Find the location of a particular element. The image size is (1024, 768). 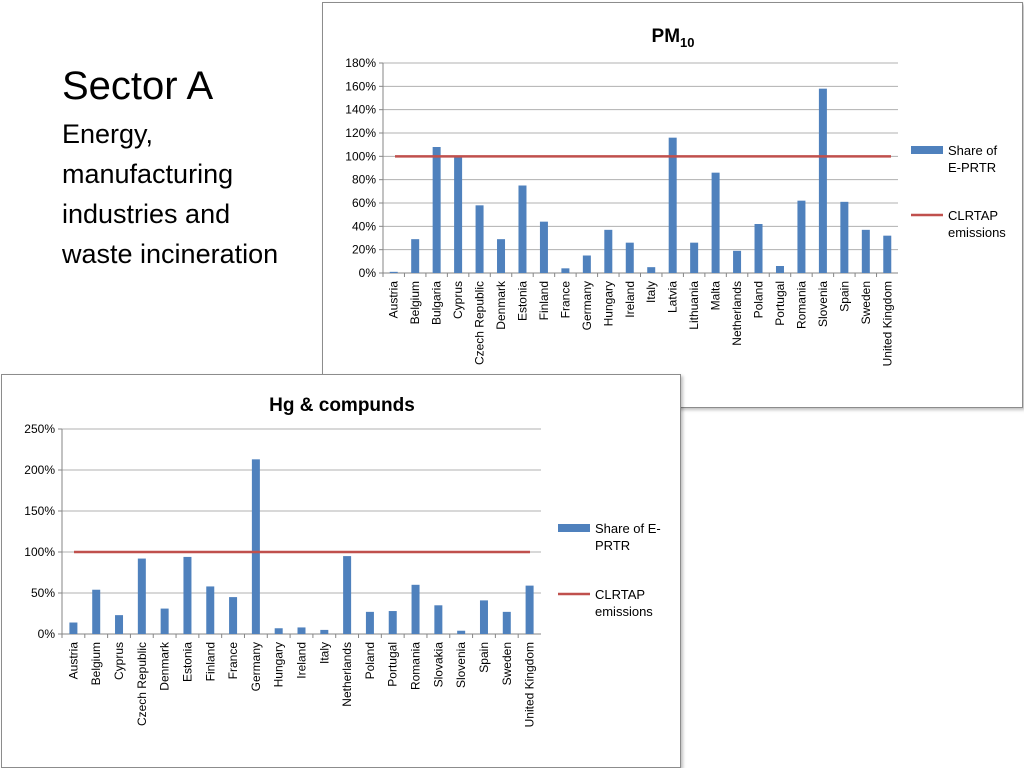

bar-spain is located at coordinates (483, 617).